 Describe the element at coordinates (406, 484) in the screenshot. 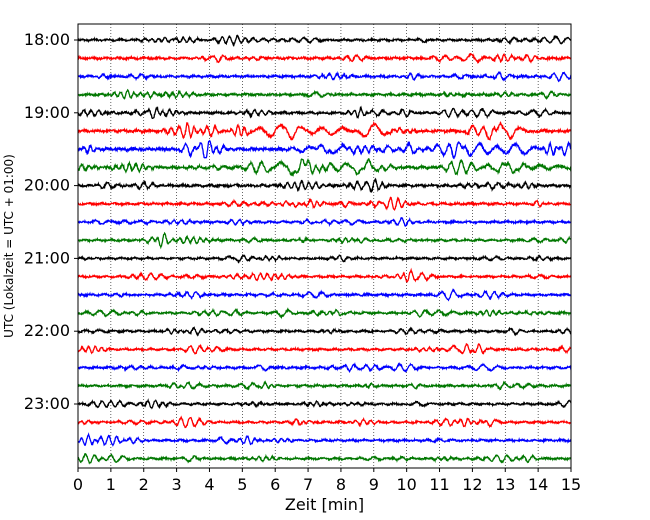

I see `x-tick-label: 10` at that location.